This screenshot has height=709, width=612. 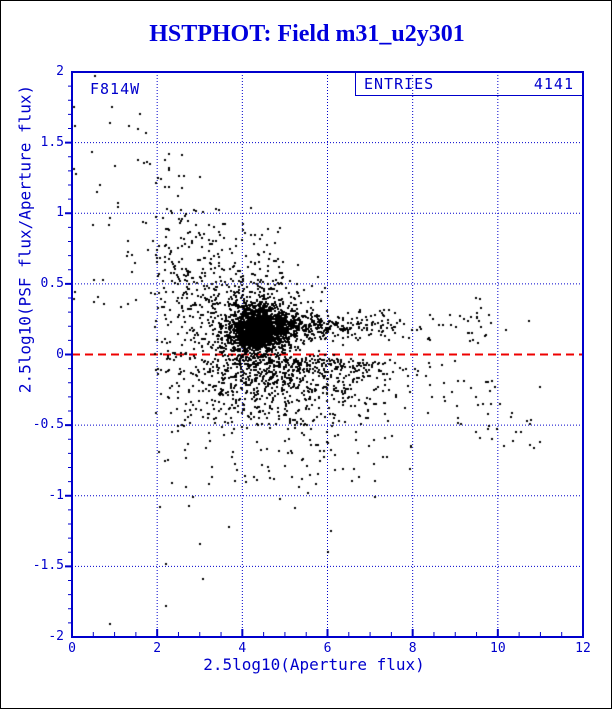 What do you see at coordinates (60, 71) in the screenshot?
I see `y-tick-label: 2` at bounding box center [60, 71].